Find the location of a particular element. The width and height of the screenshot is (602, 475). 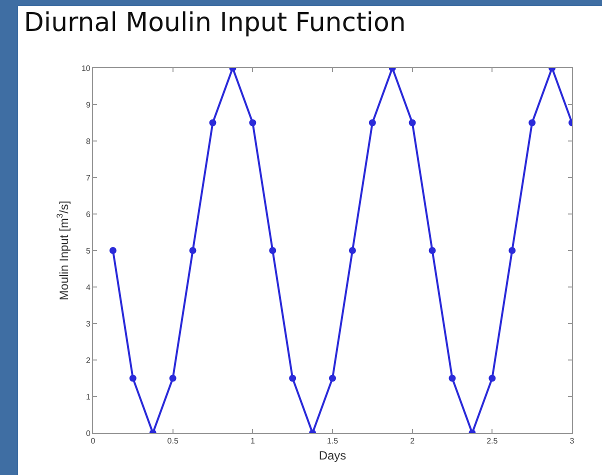

y-tick-label: 9 is located at coordinates (88, 105).